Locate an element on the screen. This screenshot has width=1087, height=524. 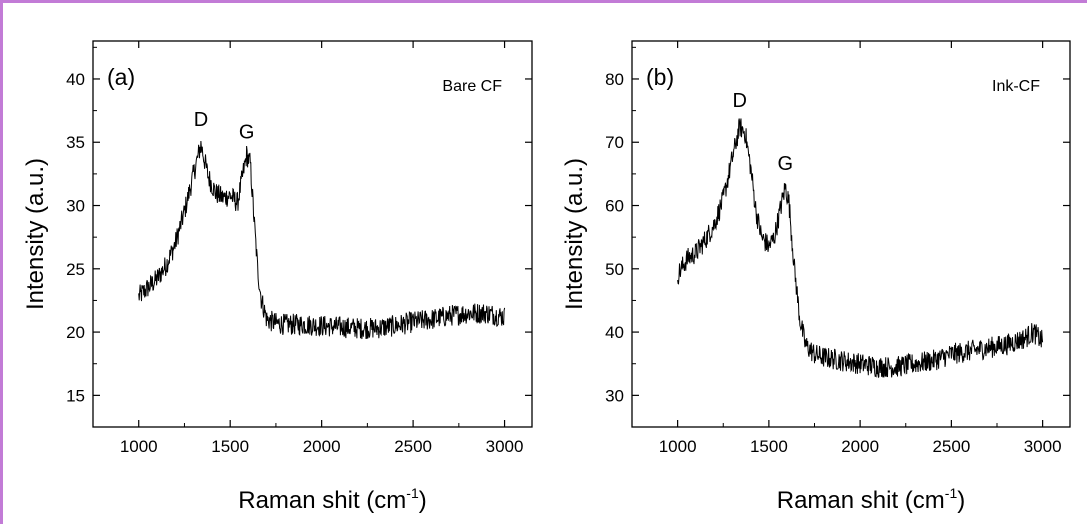
y-tick-label: 70 is located at coordinates (614, 142).